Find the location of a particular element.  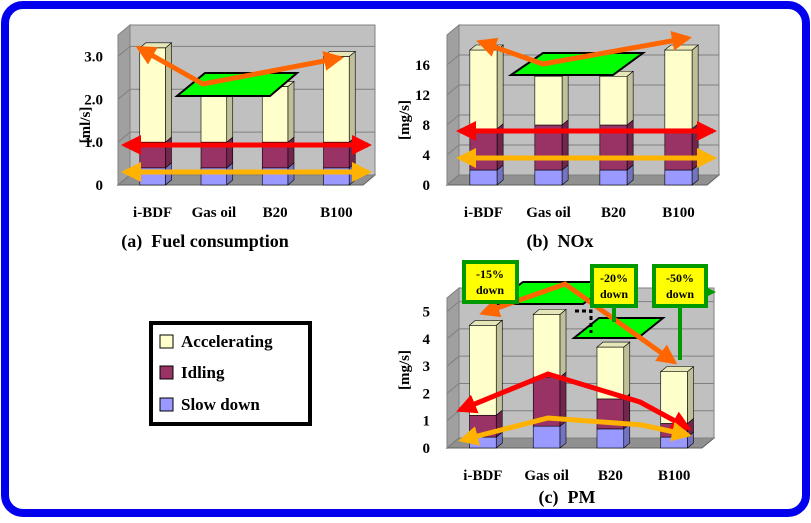

callout-50-line2: down is located at coordinates (680, 294).